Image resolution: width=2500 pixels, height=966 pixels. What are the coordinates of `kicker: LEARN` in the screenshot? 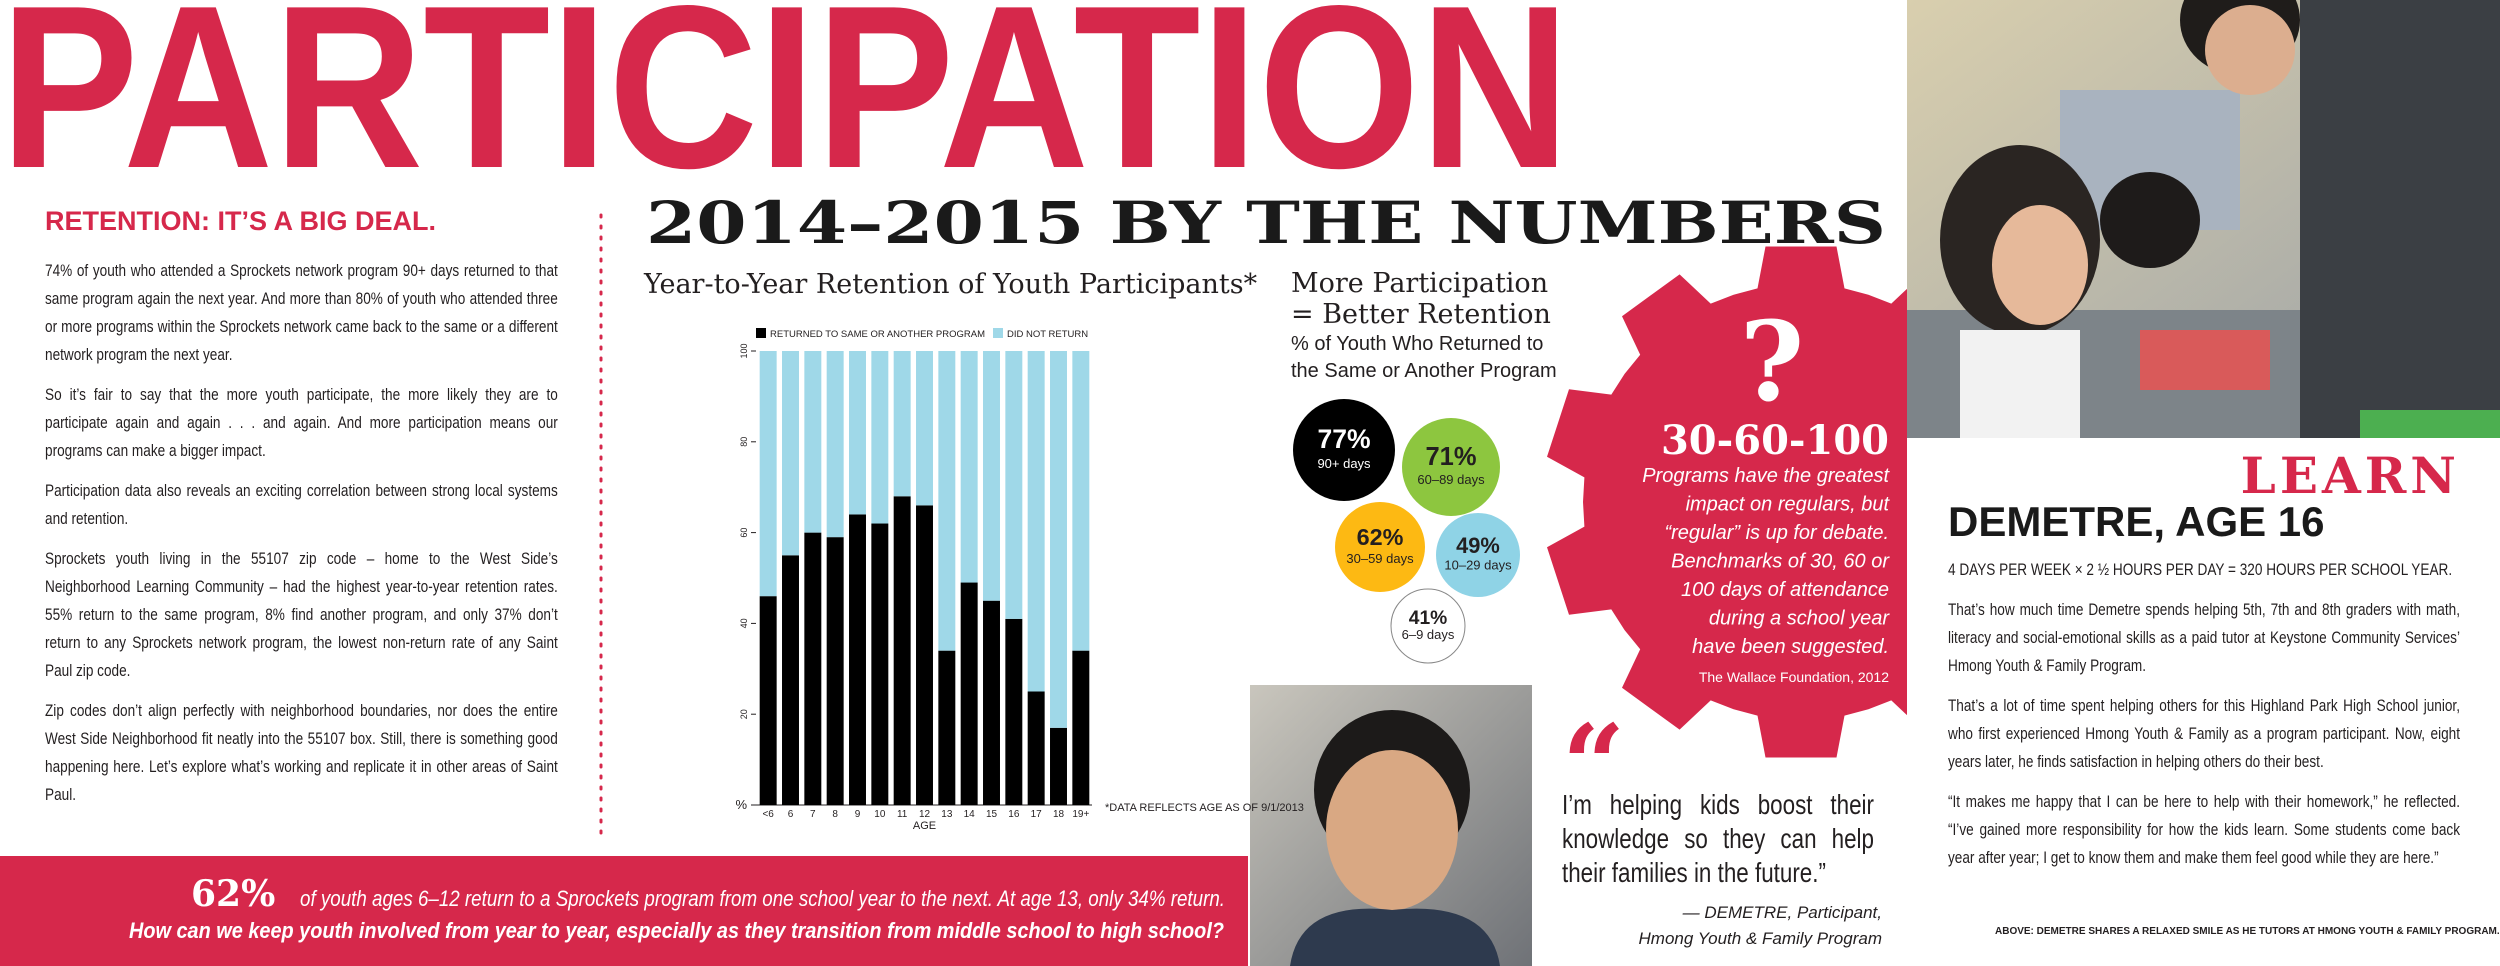 It's located at (2350, 475).